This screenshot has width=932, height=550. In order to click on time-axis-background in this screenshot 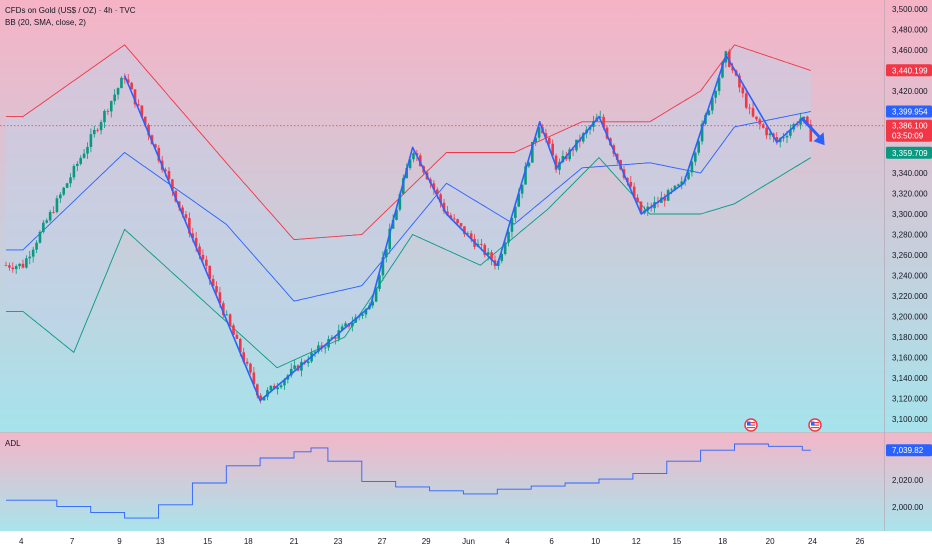, I will do `click(466, 540)`.